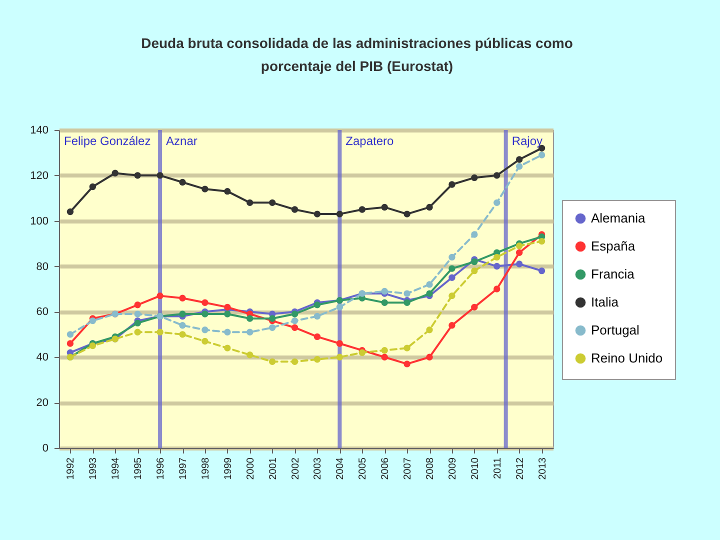  Describe the element at coordinates (615, 330) in the screenshot. I see `legend-label: Portugal` at that location.